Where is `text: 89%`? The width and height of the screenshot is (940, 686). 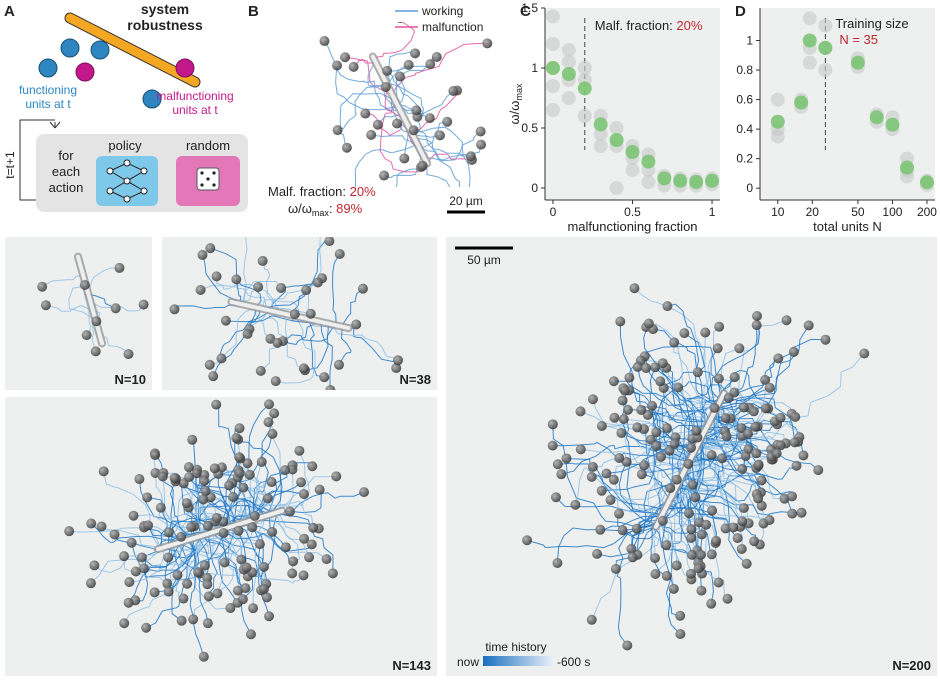
text: 89% is located at coordinates (349, 208).